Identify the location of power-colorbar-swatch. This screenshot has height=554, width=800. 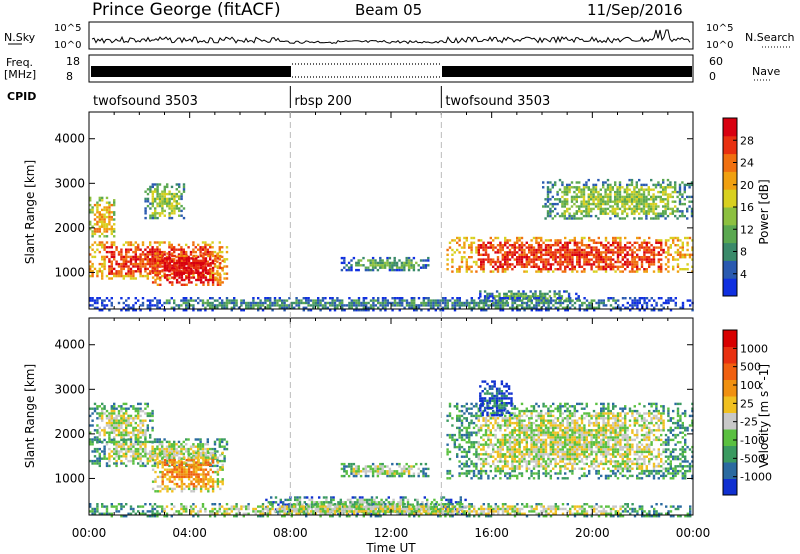
(730, 127).